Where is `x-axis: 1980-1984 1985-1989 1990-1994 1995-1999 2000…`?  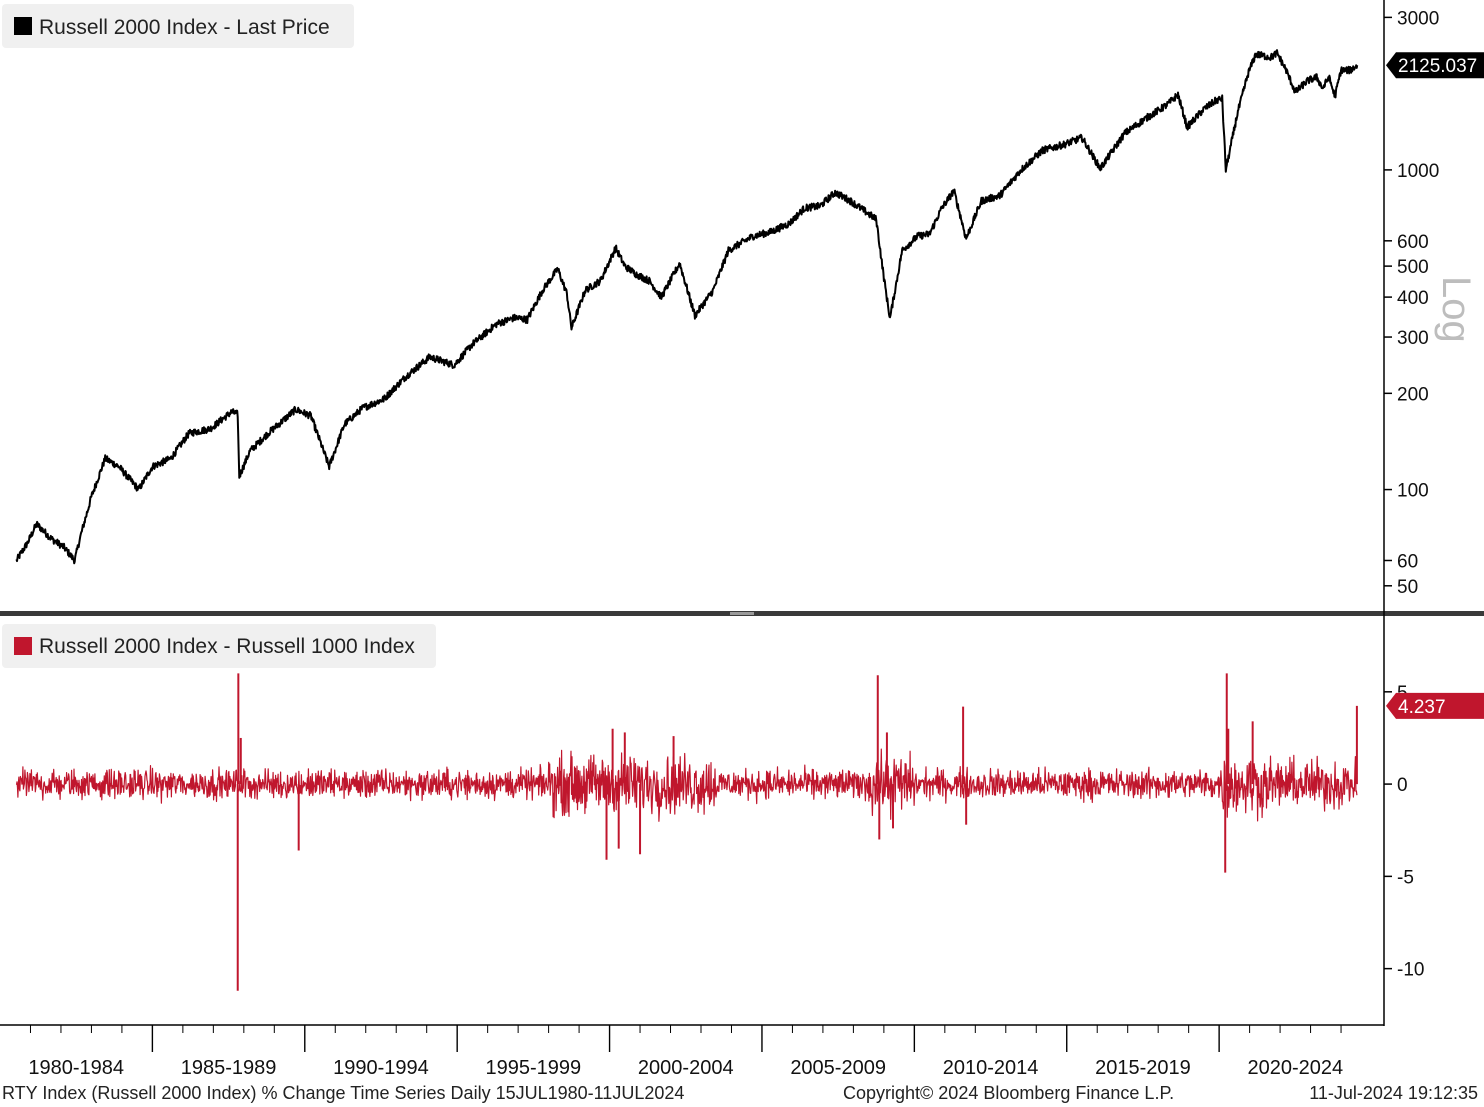
x-axis: 1980-1984 1985-1989 1990-1994 1995-1999 2000… is located at coordinates (685, 1052).